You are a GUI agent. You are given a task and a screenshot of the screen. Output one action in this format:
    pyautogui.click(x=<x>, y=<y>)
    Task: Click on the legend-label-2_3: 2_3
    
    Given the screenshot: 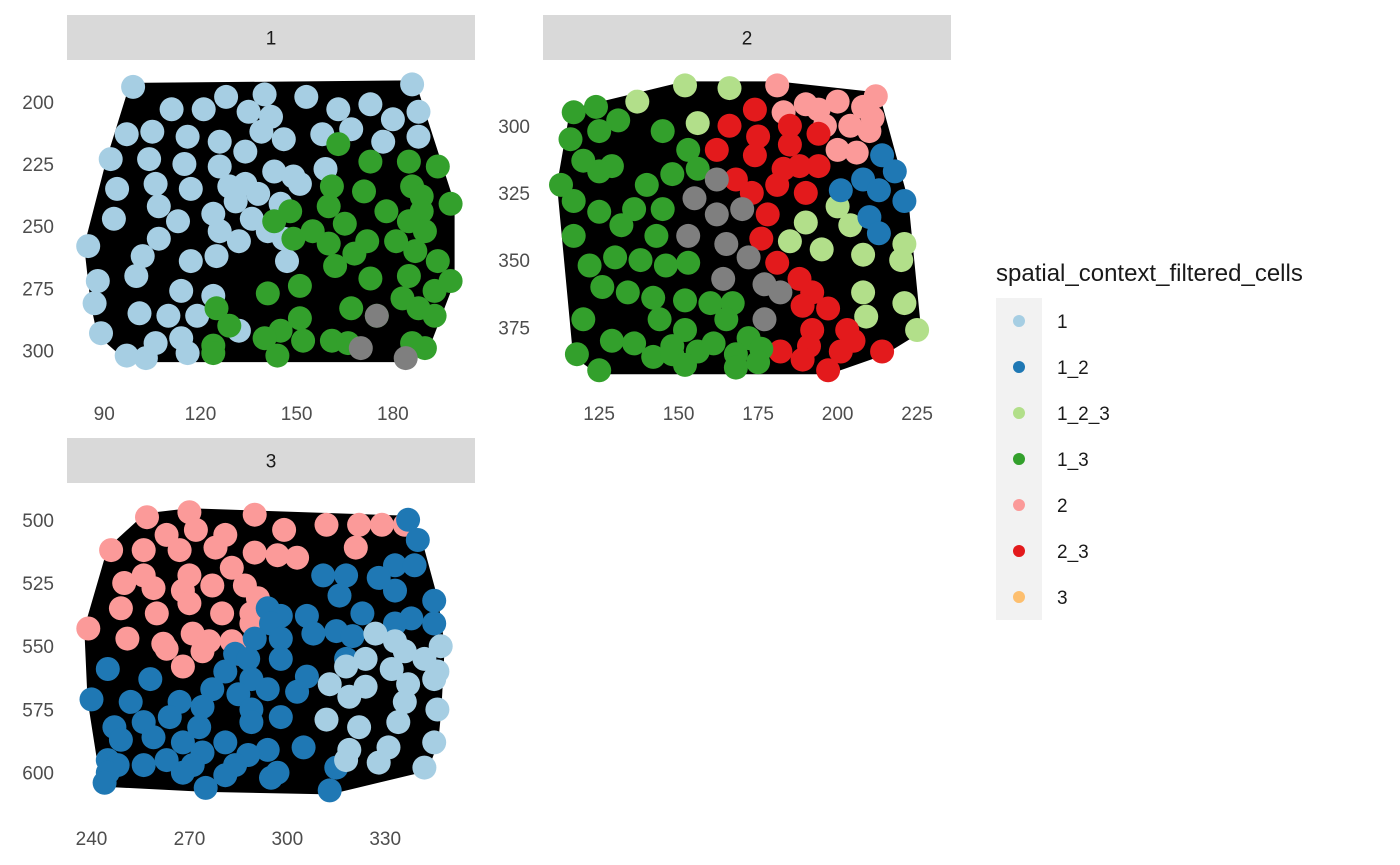 What is the action you would take?
    pyautogui.click(x=1073, y=552)
    